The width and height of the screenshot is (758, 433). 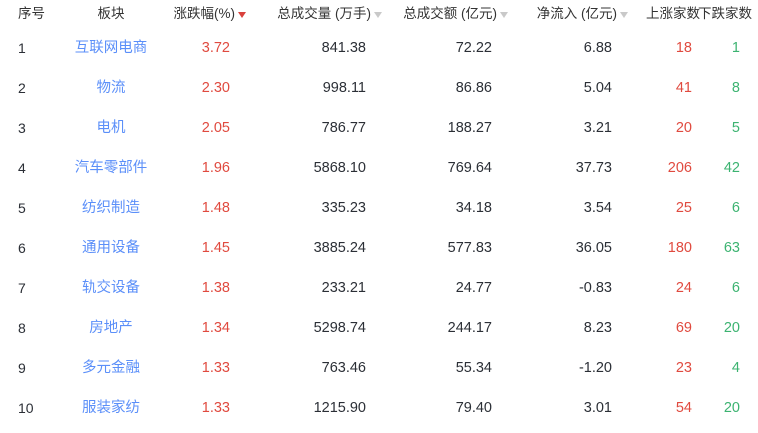 What do you see at coordinates (26, 248) in the screenshot?
I see `cell-rank: 6` at bounding box center [26, 248].